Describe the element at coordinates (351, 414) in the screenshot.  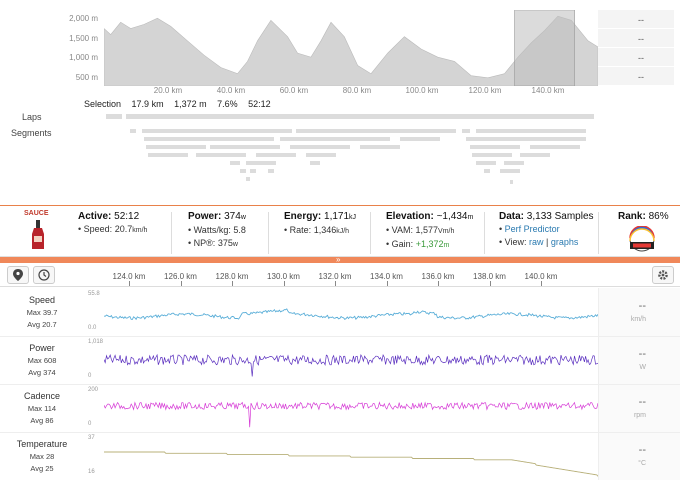
I see `channel-line` at that location.